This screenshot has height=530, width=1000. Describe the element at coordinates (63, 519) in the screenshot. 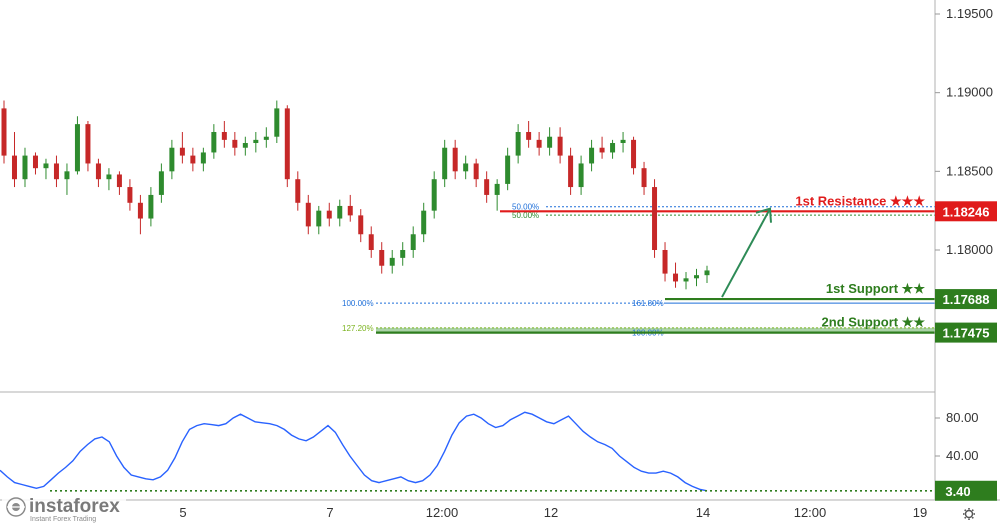

I see `logo-tagline: Instant Forex Trading` at that location.